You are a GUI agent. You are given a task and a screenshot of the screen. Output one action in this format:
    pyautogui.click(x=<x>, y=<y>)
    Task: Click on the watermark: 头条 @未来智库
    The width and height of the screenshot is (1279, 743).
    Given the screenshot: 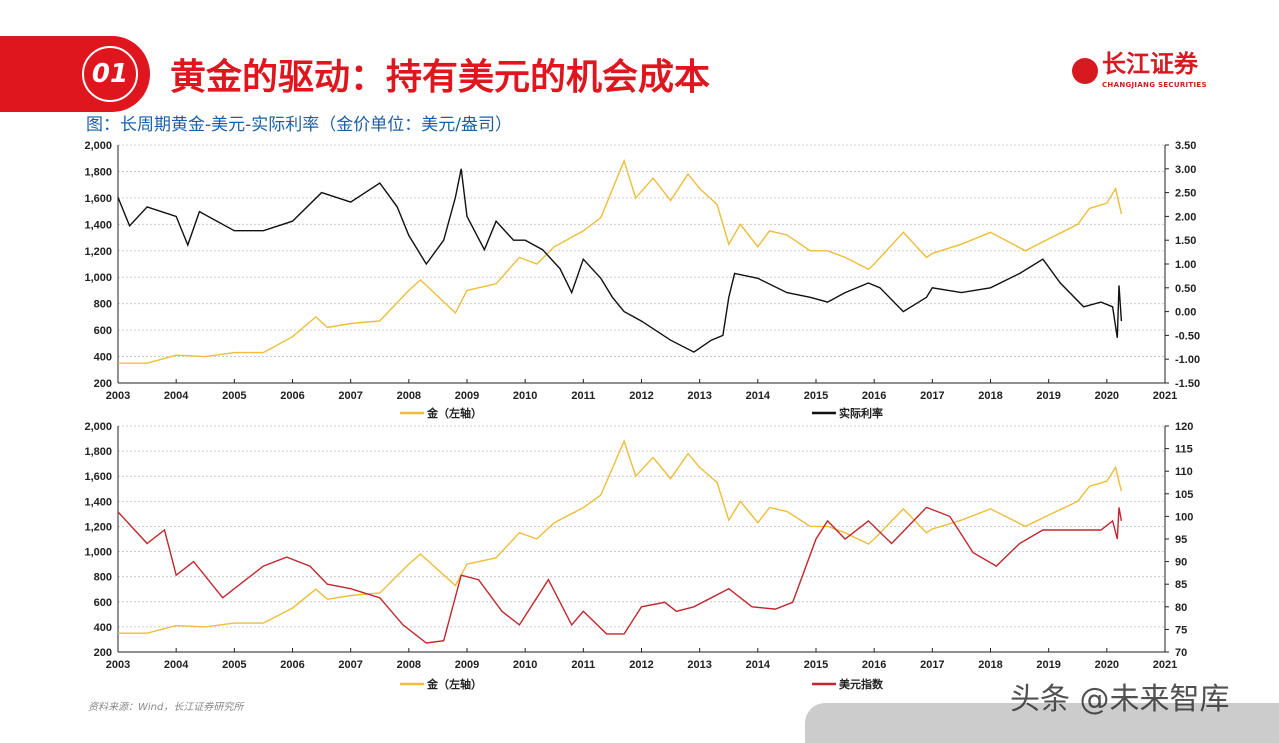 What is the action you would take?
    pyautogui.click(x=1120, y=699)
    